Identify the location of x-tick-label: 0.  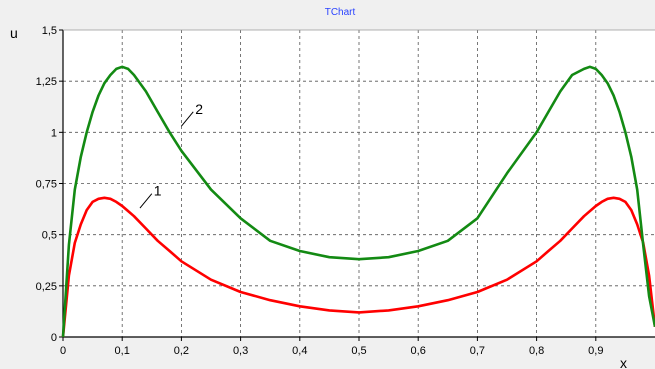
(63, 351).